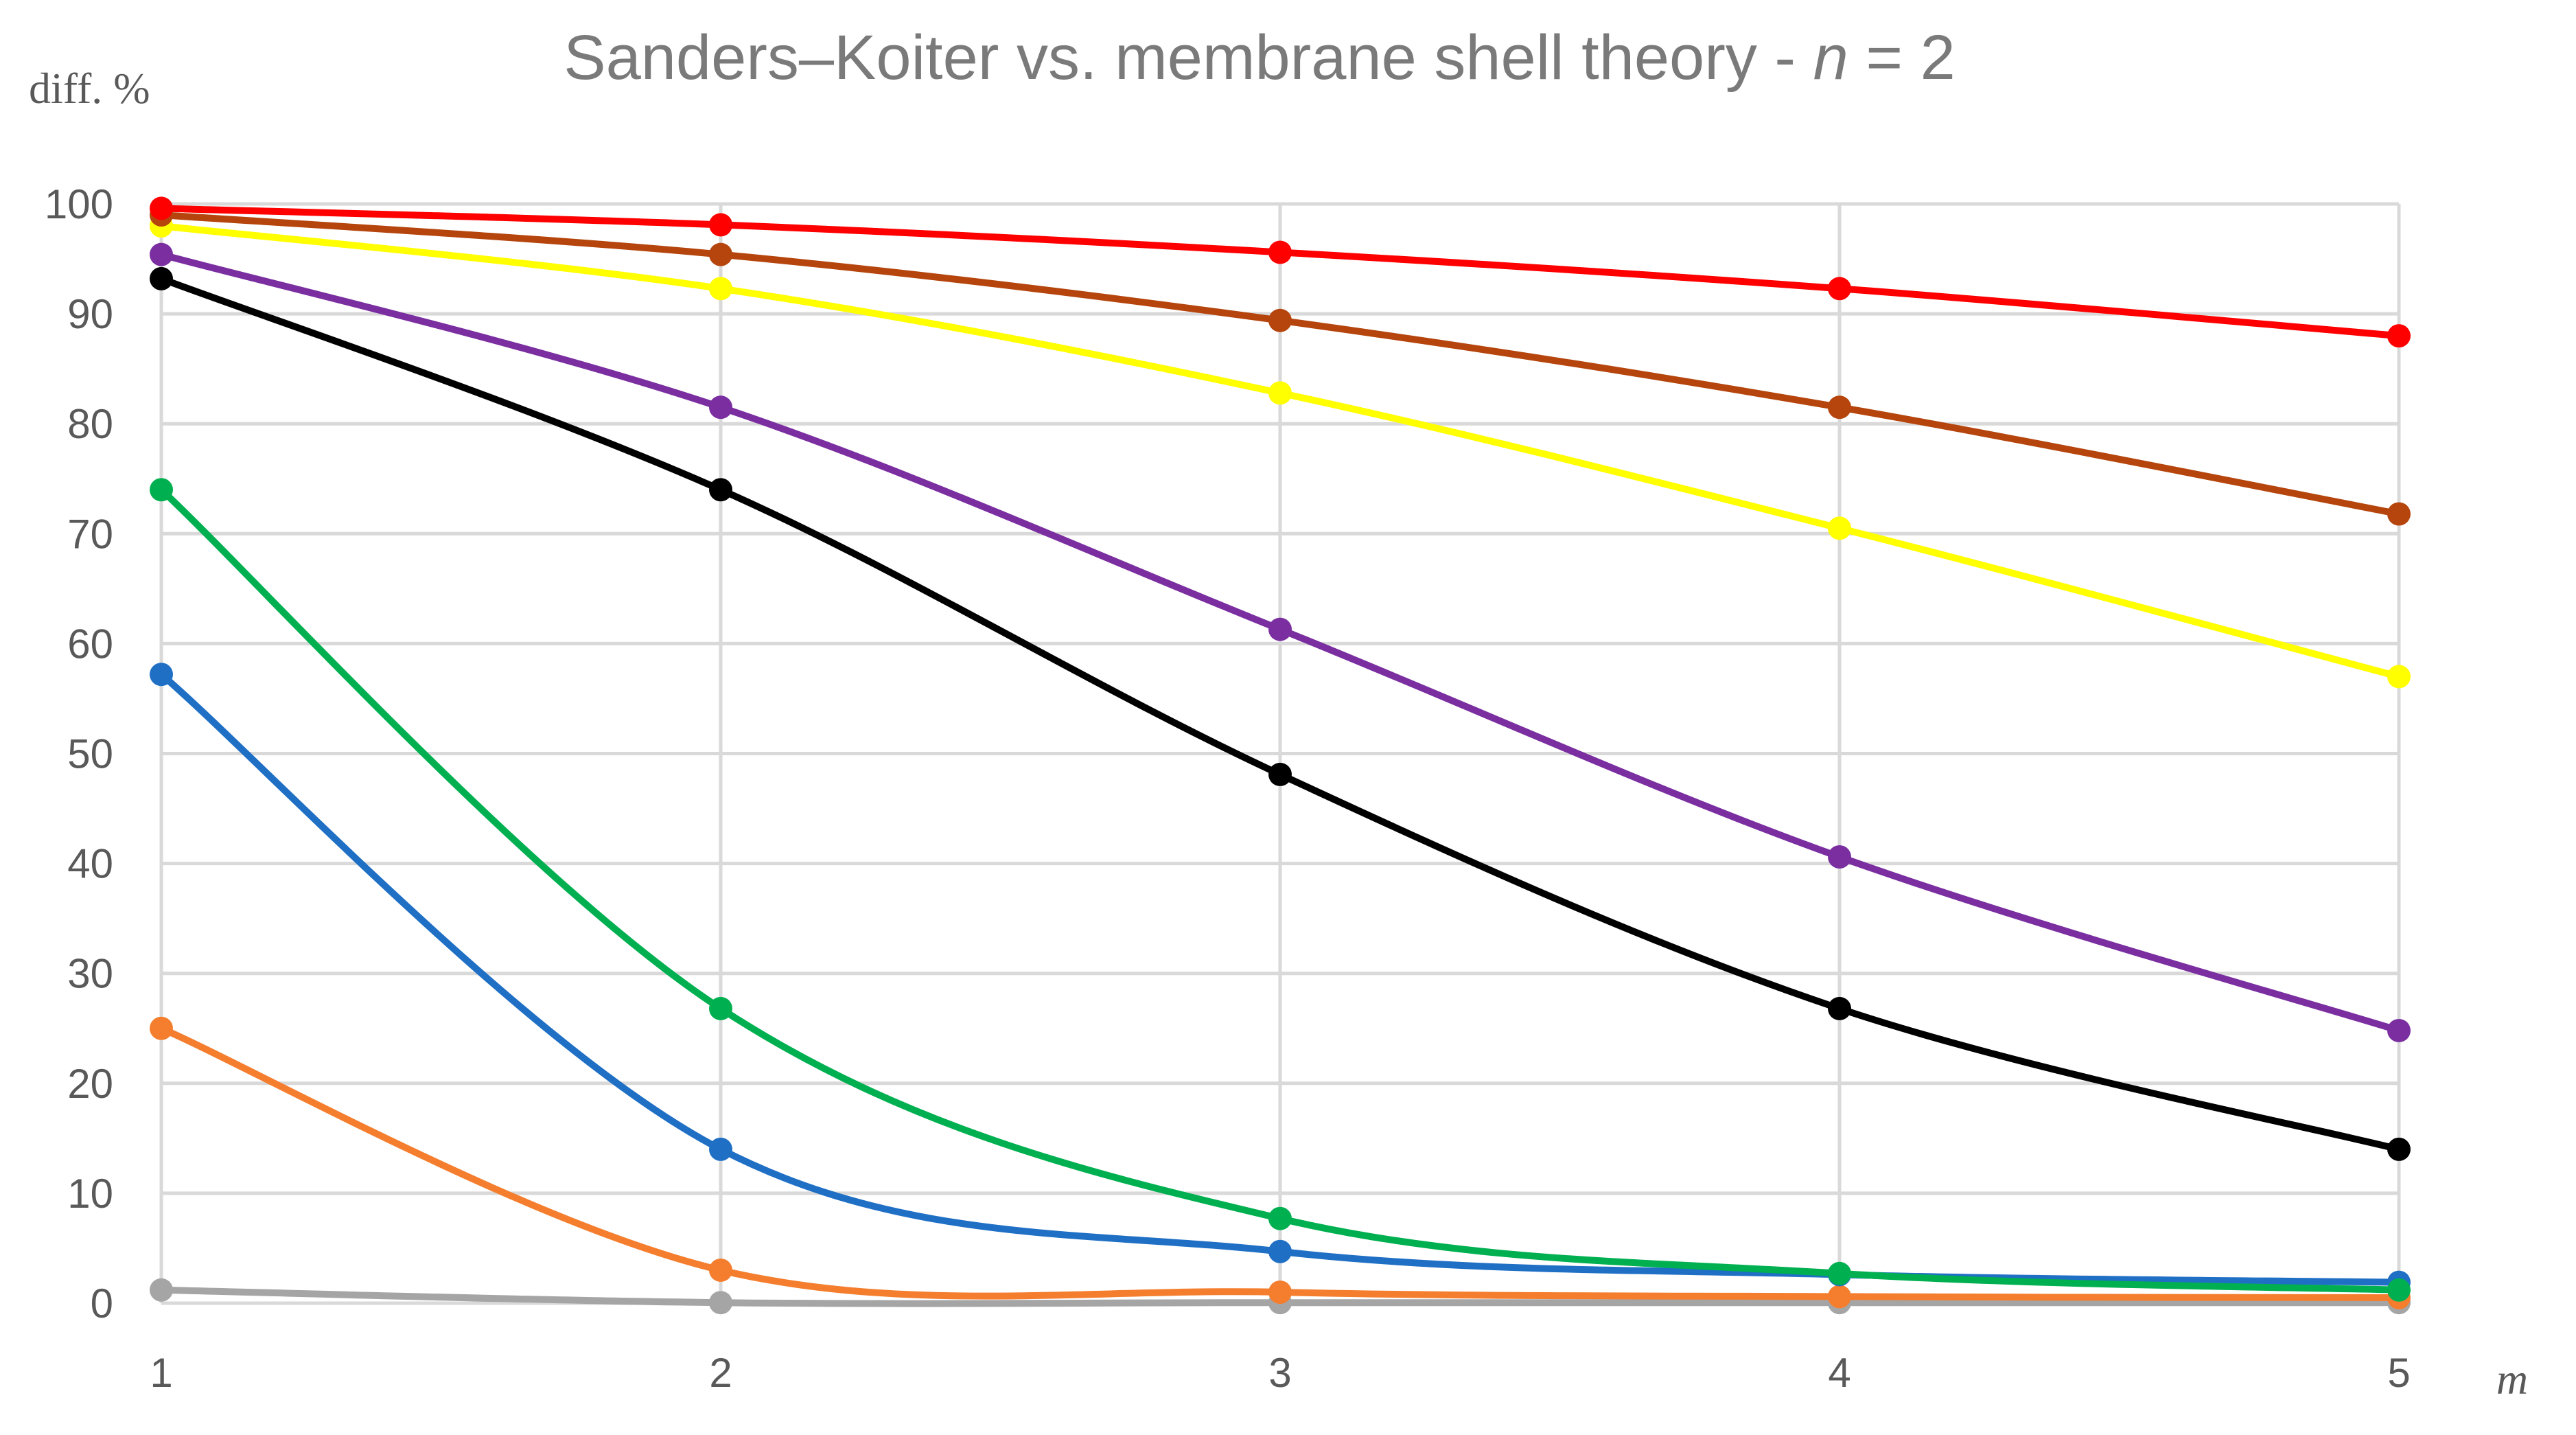 The height and width of the screenshot is (1435, 2576). Describe the element at coordinates (720, 490) in the screenshot. I see `data-point-black-m2` at that location.